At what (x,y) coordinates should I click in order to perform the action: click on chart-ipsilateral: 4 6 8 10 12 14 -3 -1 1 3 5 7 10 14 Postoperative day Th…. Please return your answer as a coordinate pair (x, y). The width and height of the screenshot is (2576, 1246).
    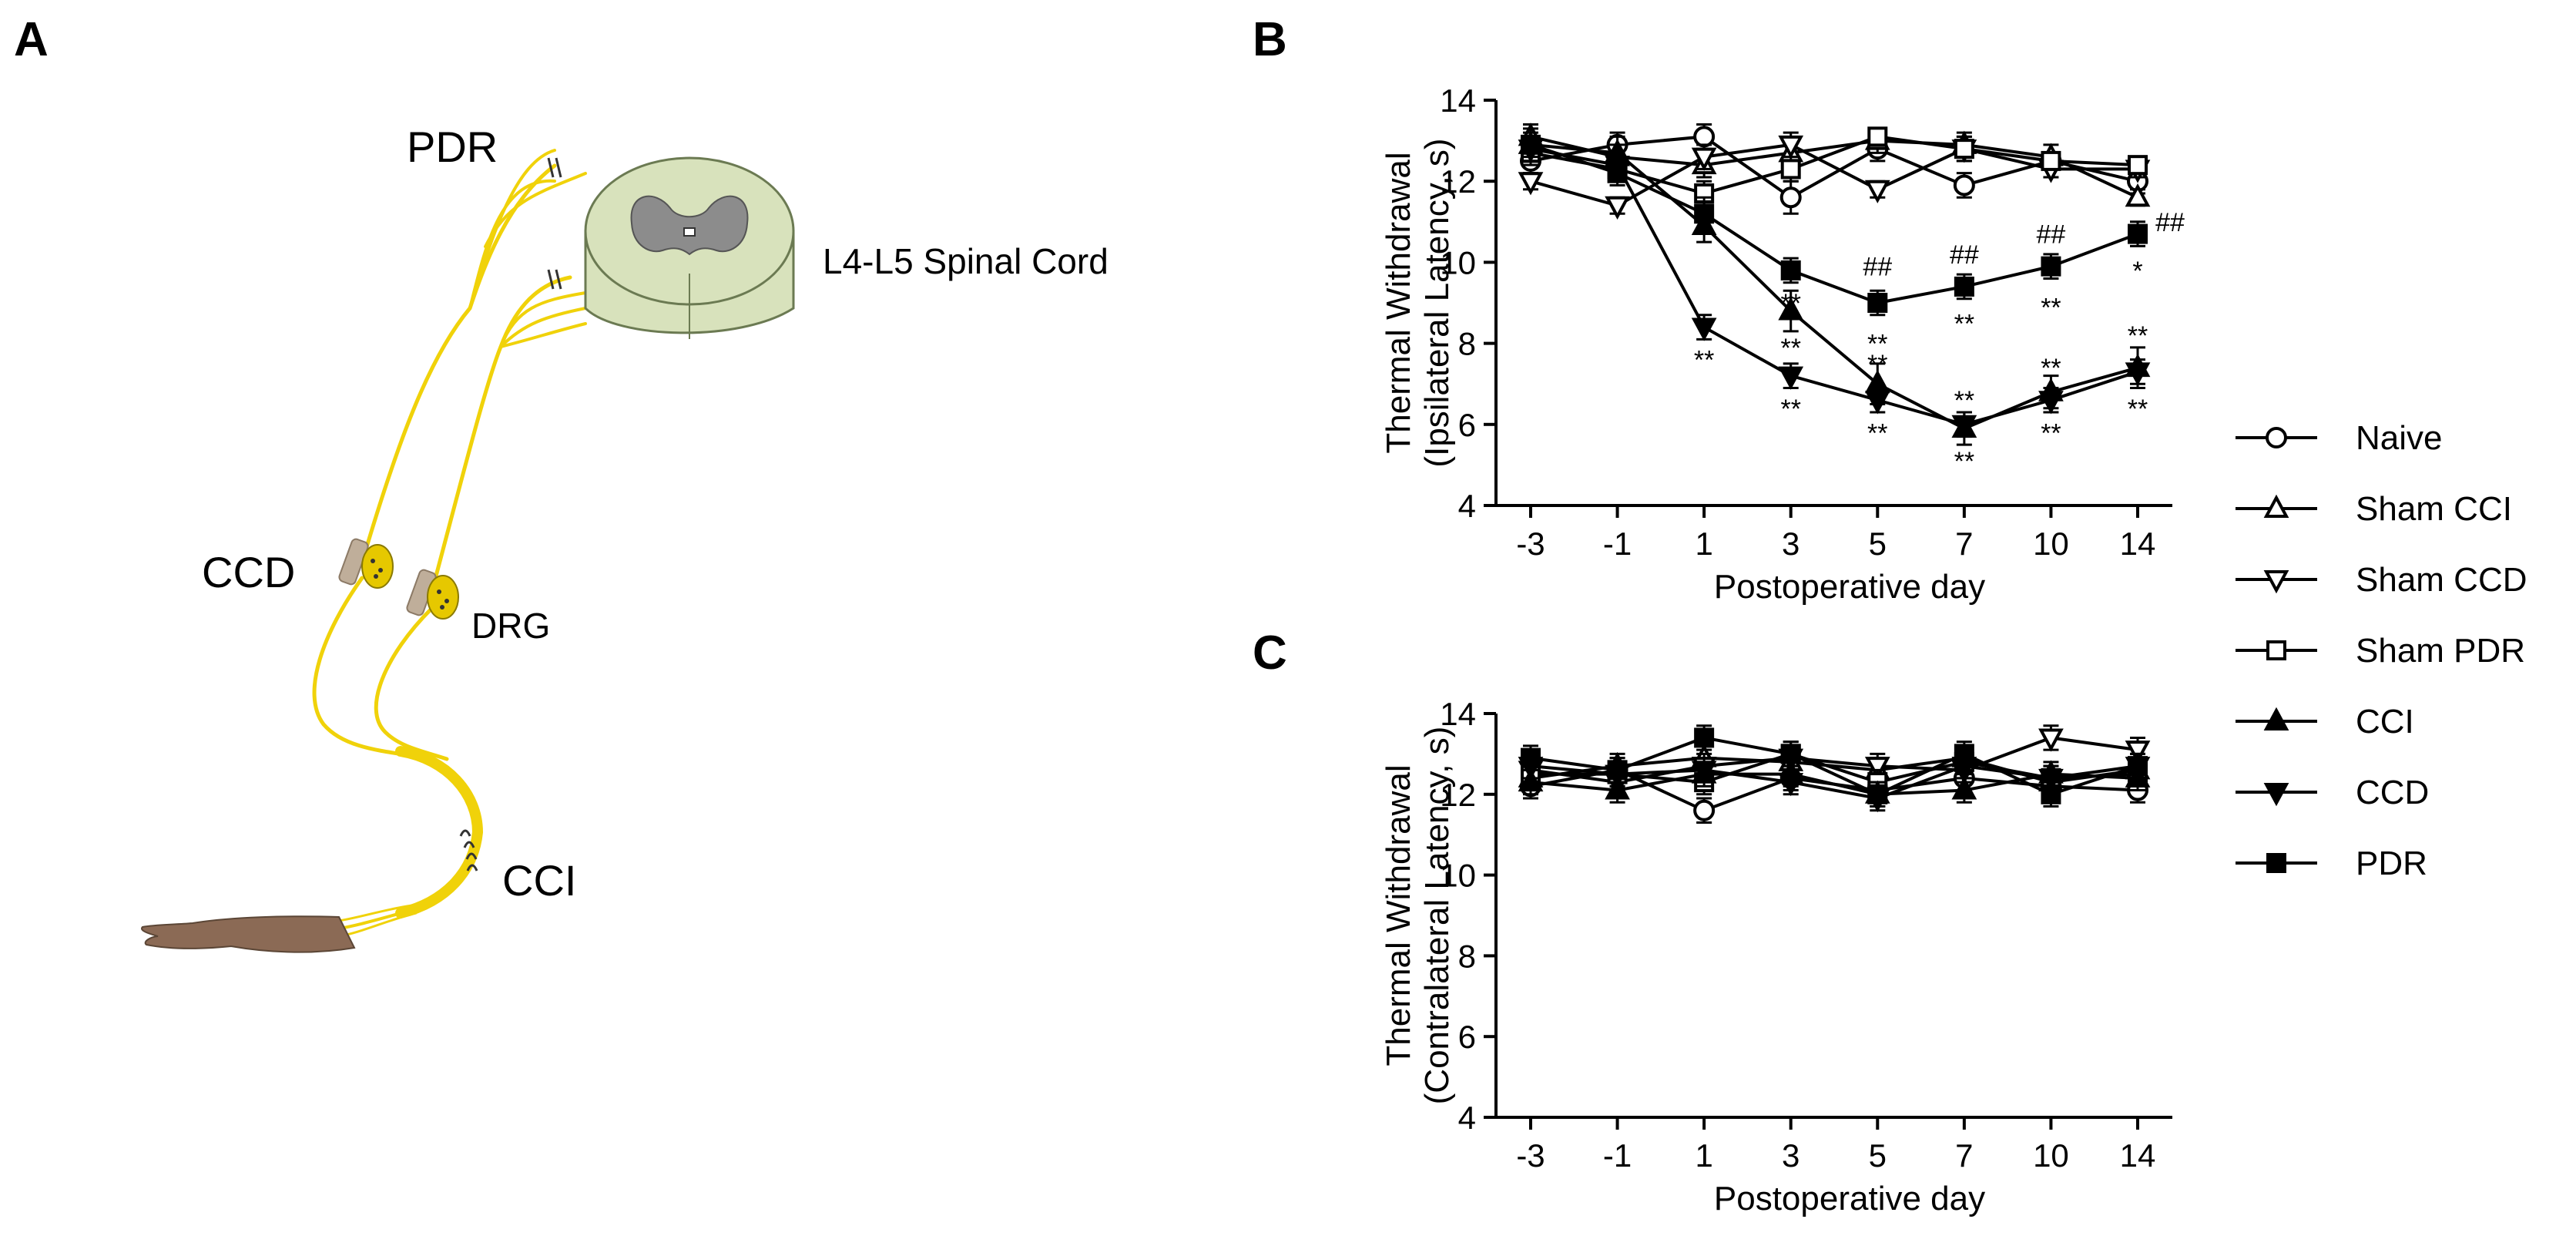
    Looking at the image, I should click on (1782, 344).